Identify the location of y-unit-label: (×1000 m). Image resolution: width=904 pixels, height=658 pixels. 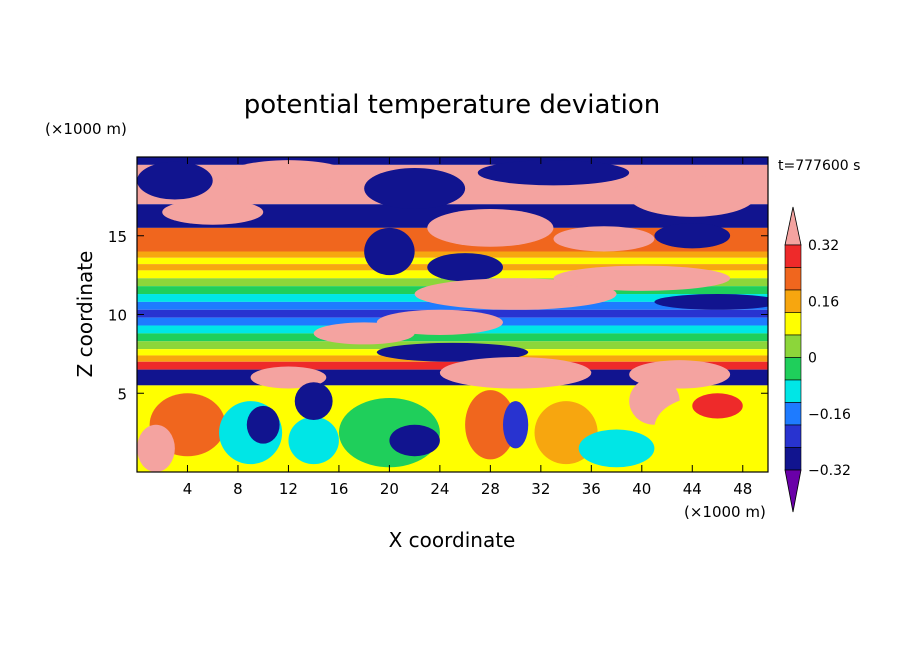
(86, 129).